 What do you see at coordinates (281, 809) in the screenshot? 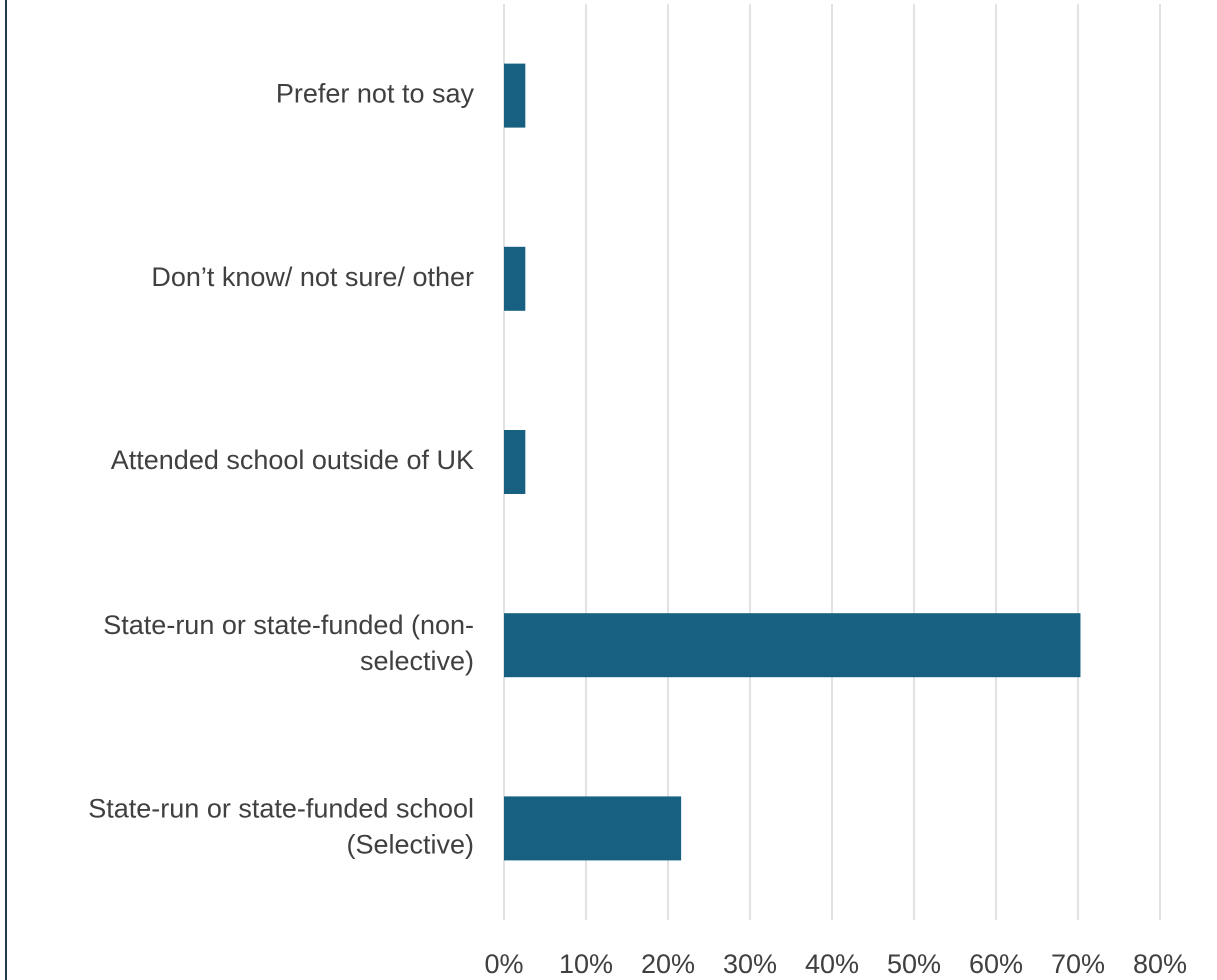
I see `category-label-line: State-run or state-funded school` at bounding box center [281, 809].